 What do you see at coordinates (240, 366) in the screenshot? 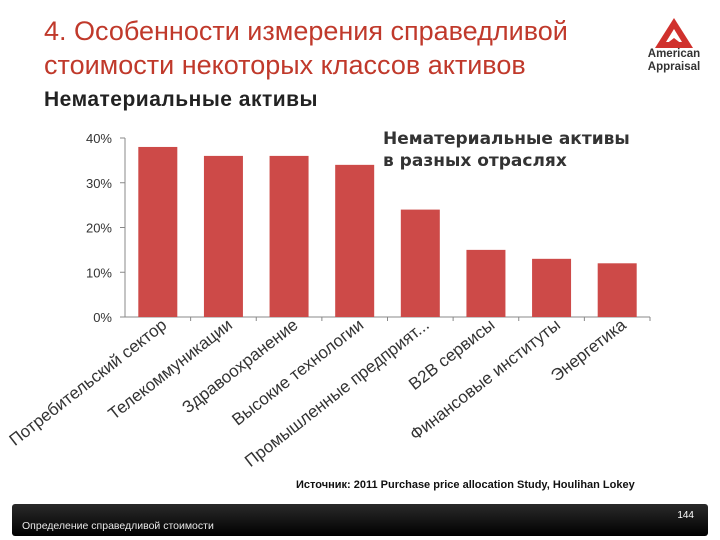
I see `x-tick-label: Здравоохранение` at bounding box center [240, 366].